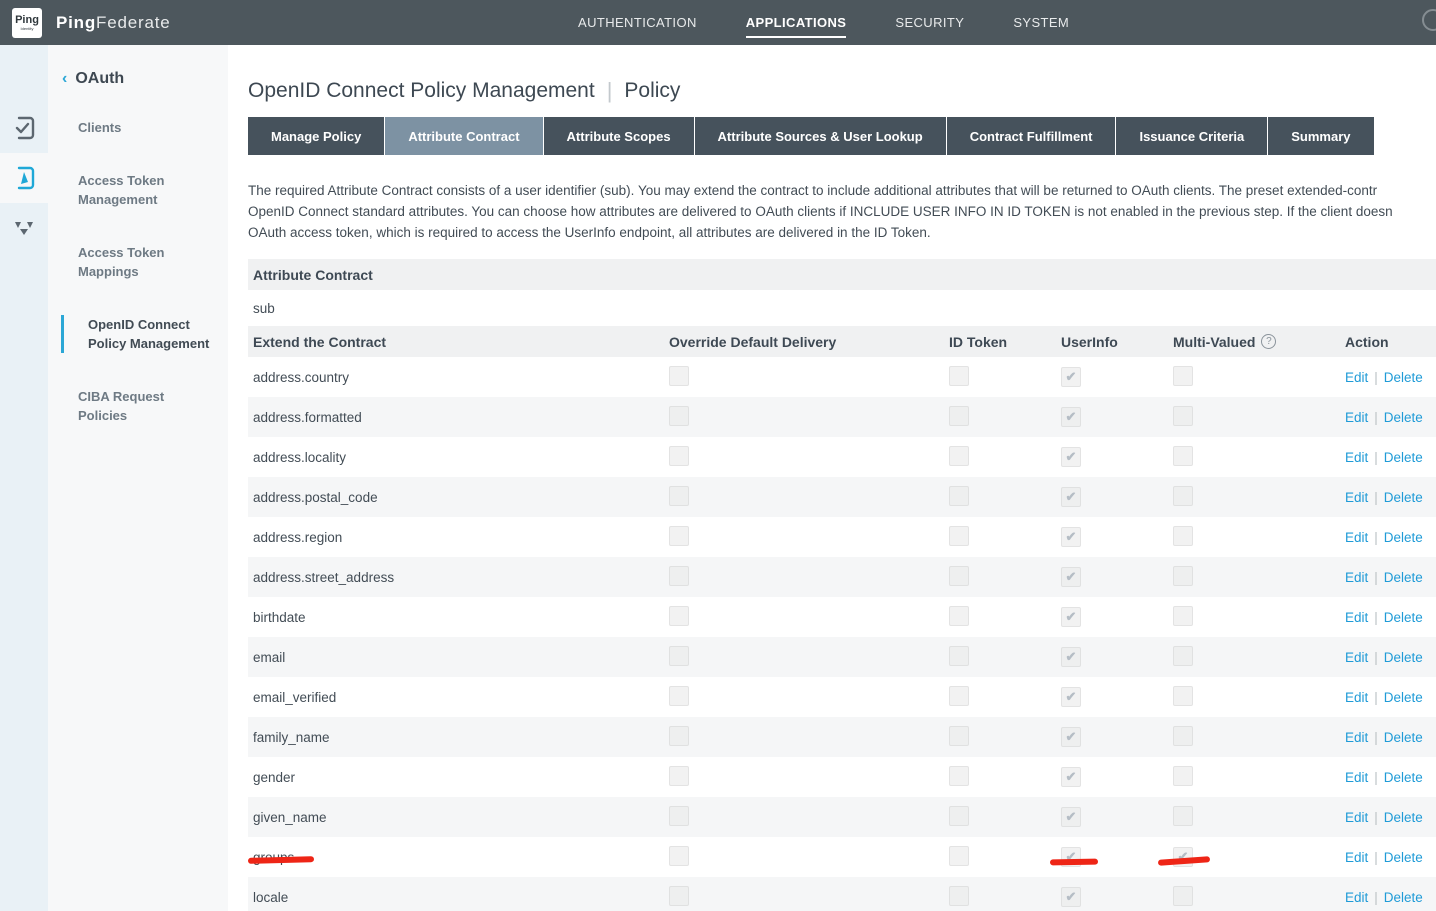 Image resolution: width=1436 pixels, height=911 pixels. Describe the element at coordinates (100, 127) in the screenshot. I see `sidebar-item-clients: Clients` at that location.